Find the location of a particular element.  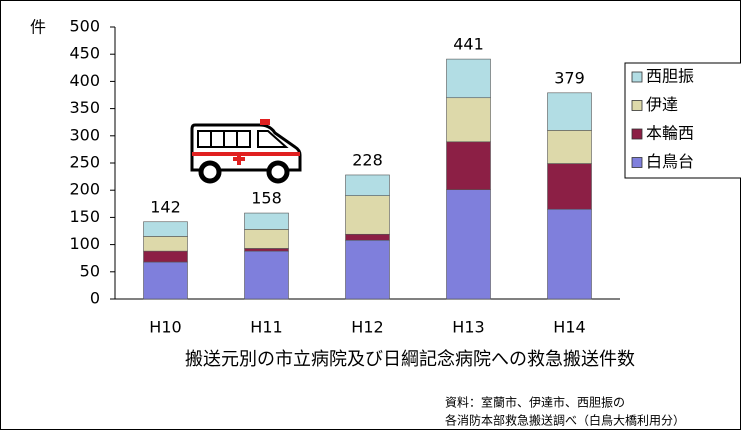

y-tick-label: 500 is located at coordinates (84, 26).